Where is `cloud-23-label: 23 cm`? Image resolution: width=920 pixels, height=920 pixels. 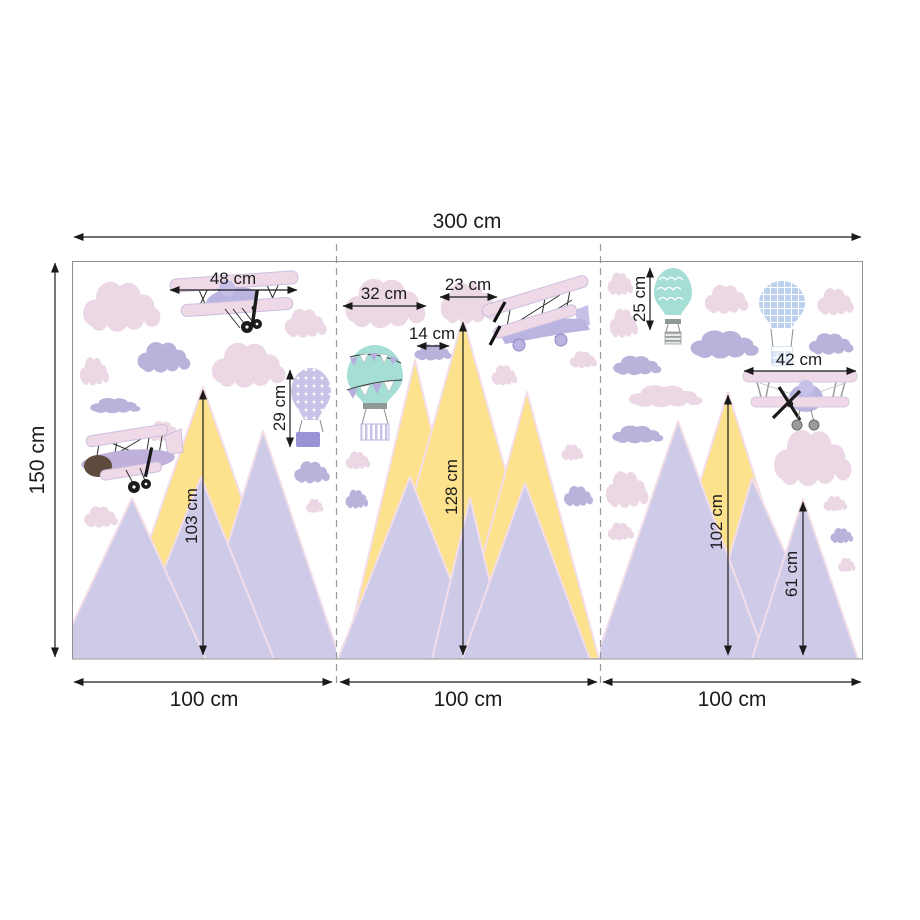 cloud-23-label: 23 cm is located at coordinates (468, 284).